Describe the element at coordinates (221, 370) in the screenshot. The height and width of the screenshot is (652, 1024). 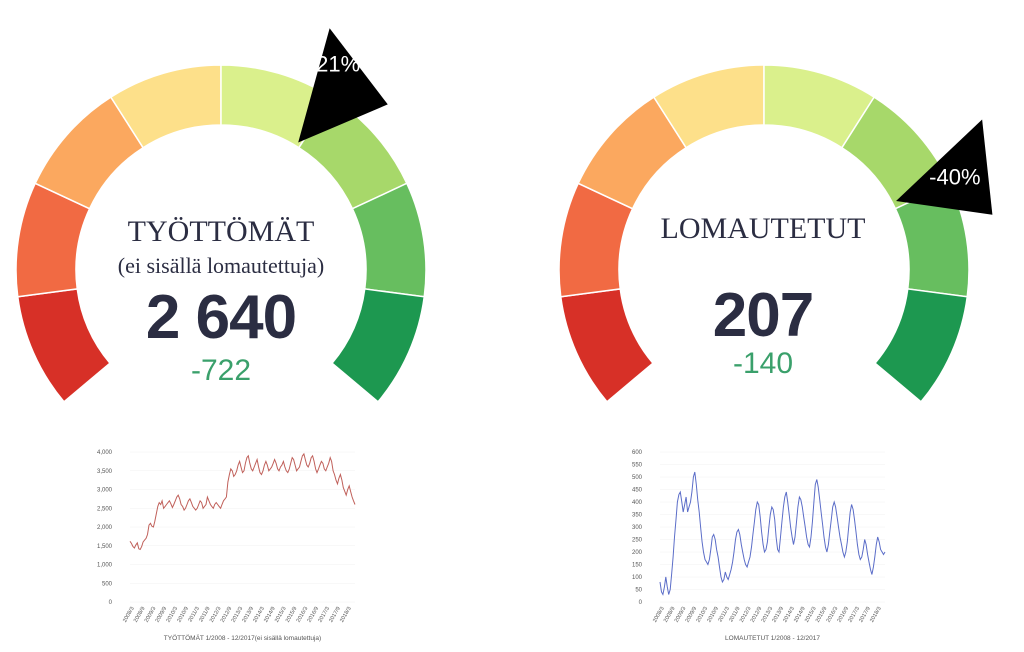
I see `gauge-delta: -722` at that location.